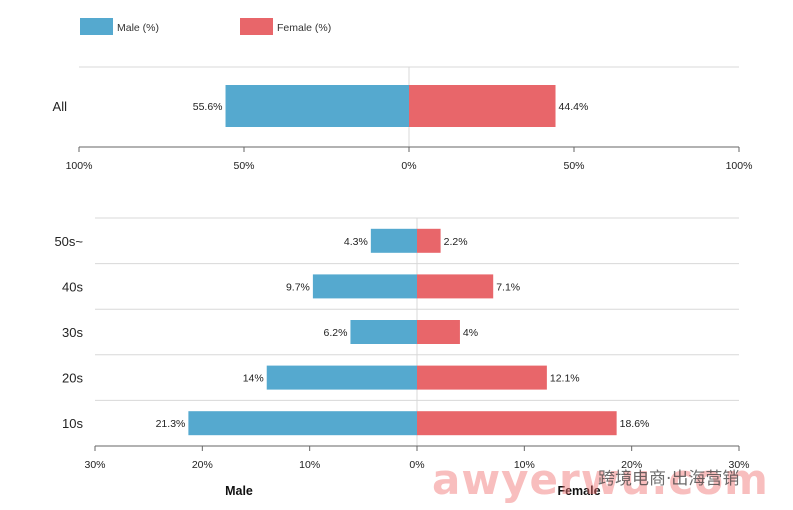  Describe the element at coordinates (574, 107) in the screenshot. I see `data-label-female: 44.4%` at that location.